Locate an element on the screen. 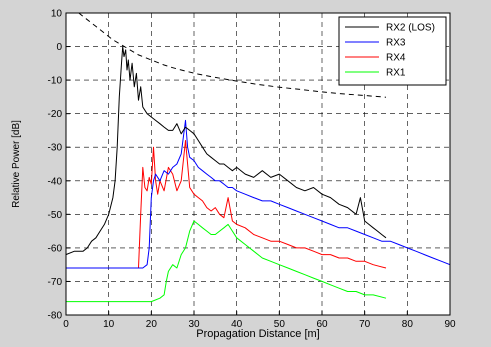  y-tick-label: 10 is located at coordinates (57, 14).